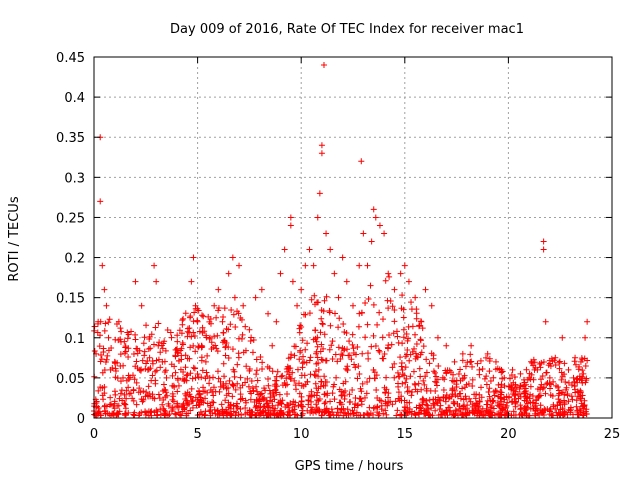  What do you see at coordinates (70, 58) in the screenshot?
I see `y-tick-label: 0.45` at bounding box center [70, 58].